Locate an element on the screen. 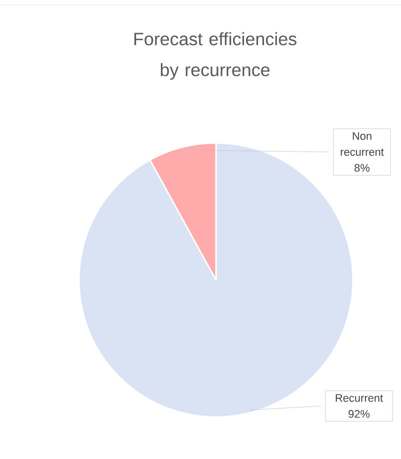 Image resolution: width=401 pixels, height=459 pixels. data-label: 92% is located at coordinates (359, 414).